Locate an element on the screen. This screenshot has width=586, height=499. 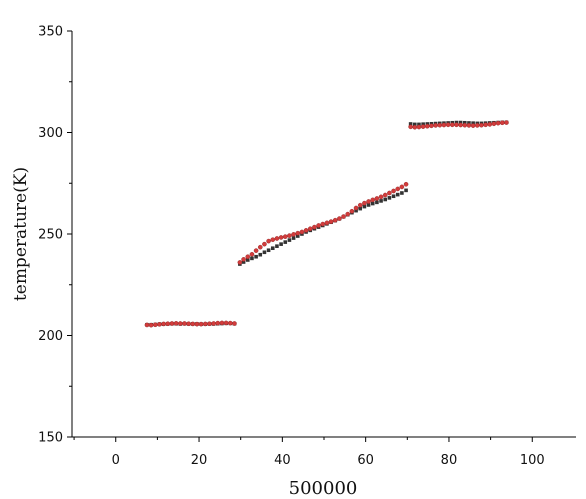
x-axis: 0 20 40 60 80 100 is located at coordinates (324, 452).